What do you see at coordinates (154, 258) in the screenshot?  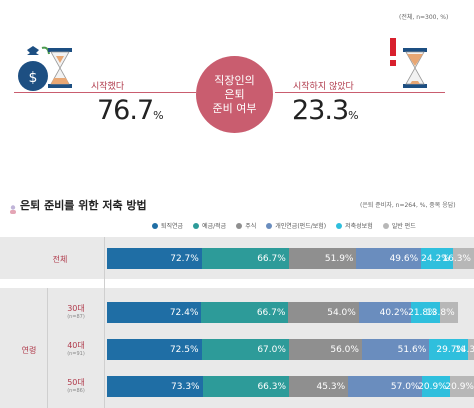 I see `bar-segment: 72.7%` at bounding box center [154, 258].